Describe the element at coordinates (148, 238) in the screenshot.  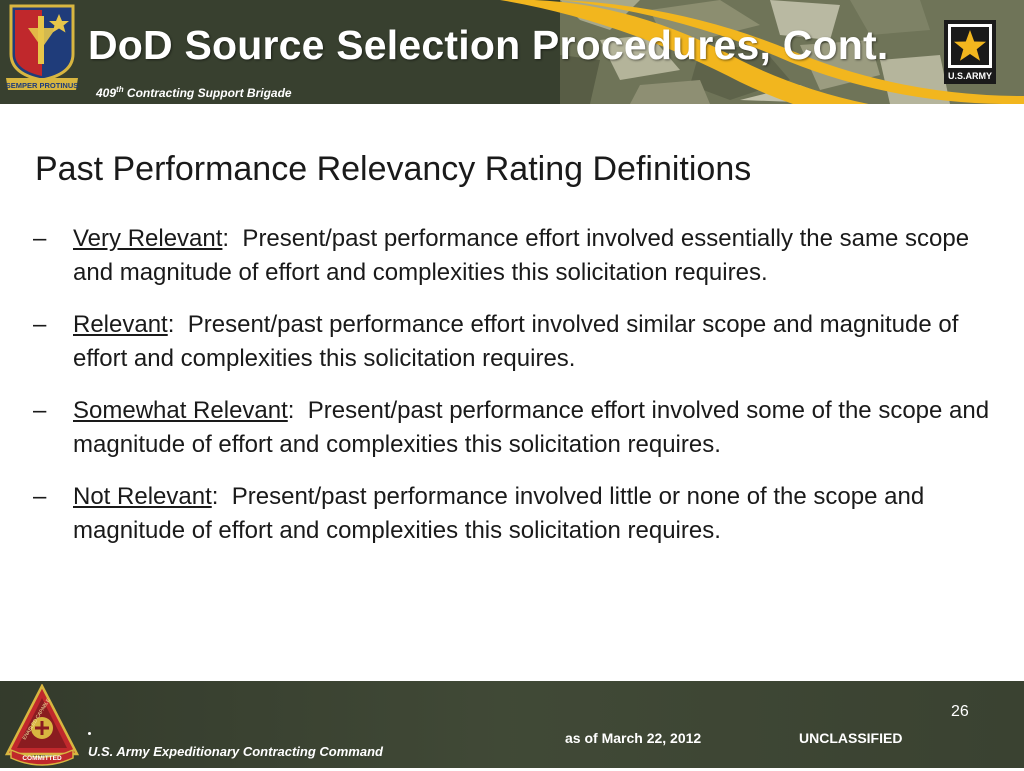
I see `definition-term: Very Relevant` at that location.